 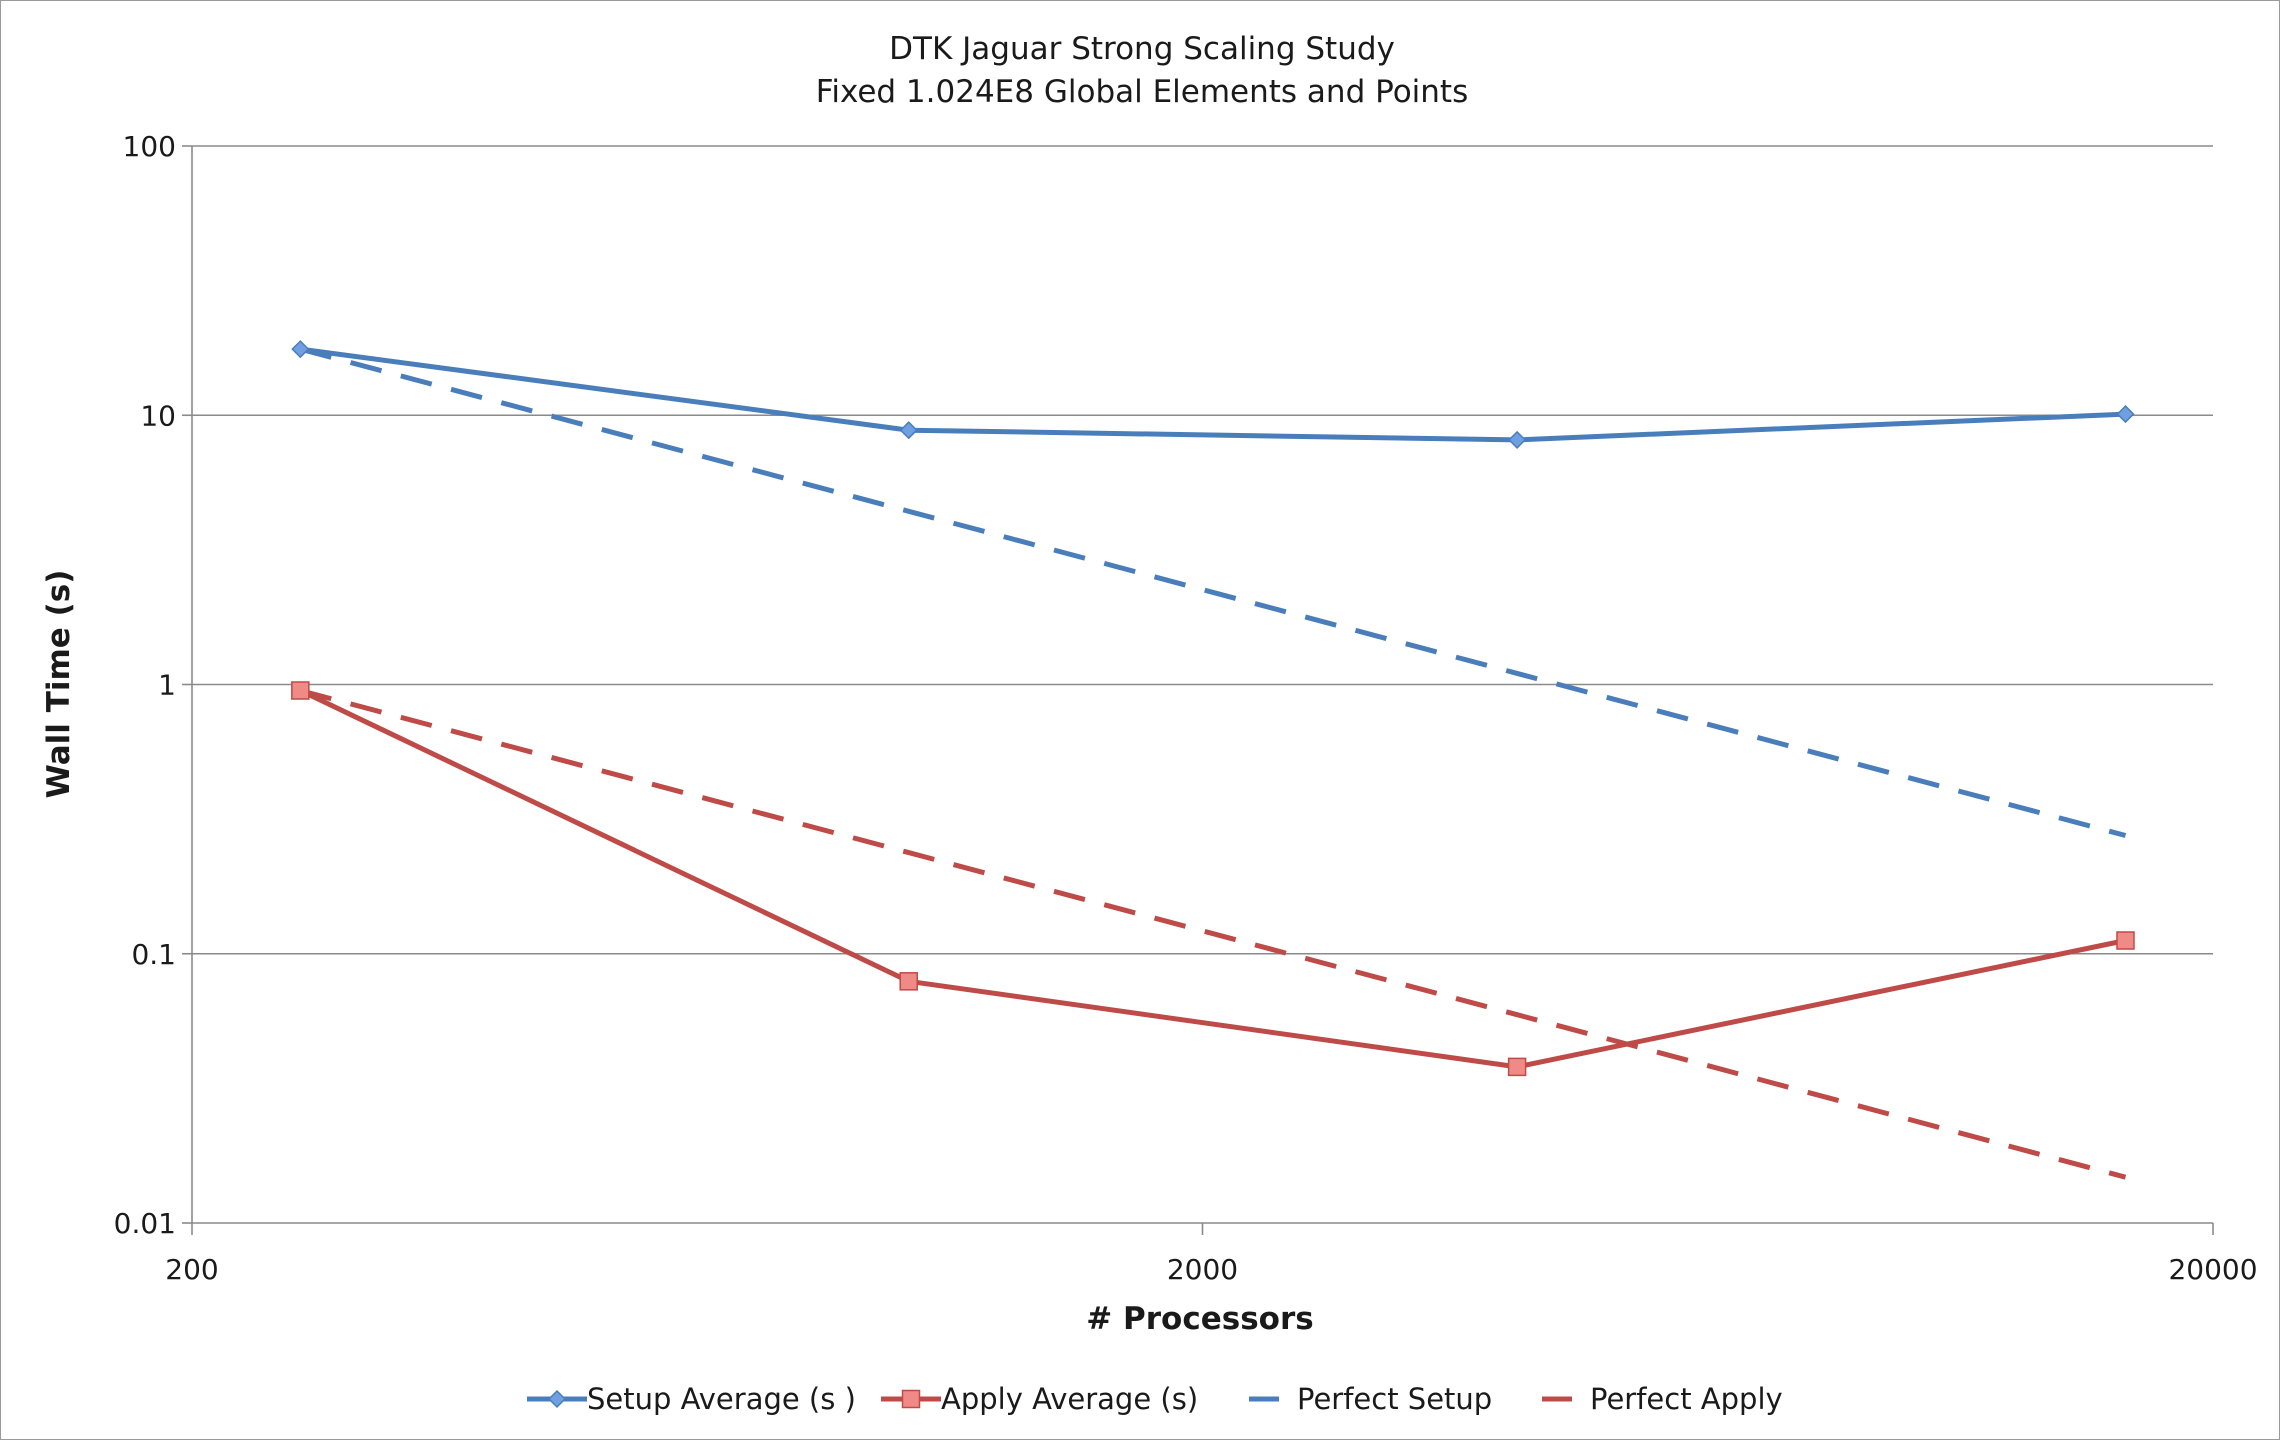 I want to click on legend-entry-perfect-setup: Perfect Setup, so click(x=1370, y=1399).